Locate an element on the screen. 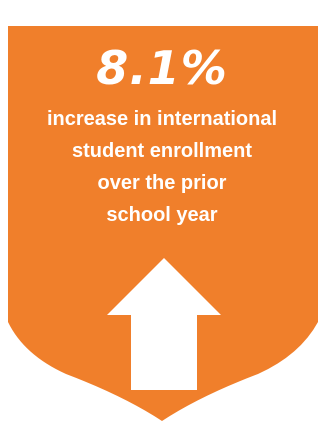 This screenshot has width=324, height=423. description-line: over the prior is located at coordinates (162, 183).